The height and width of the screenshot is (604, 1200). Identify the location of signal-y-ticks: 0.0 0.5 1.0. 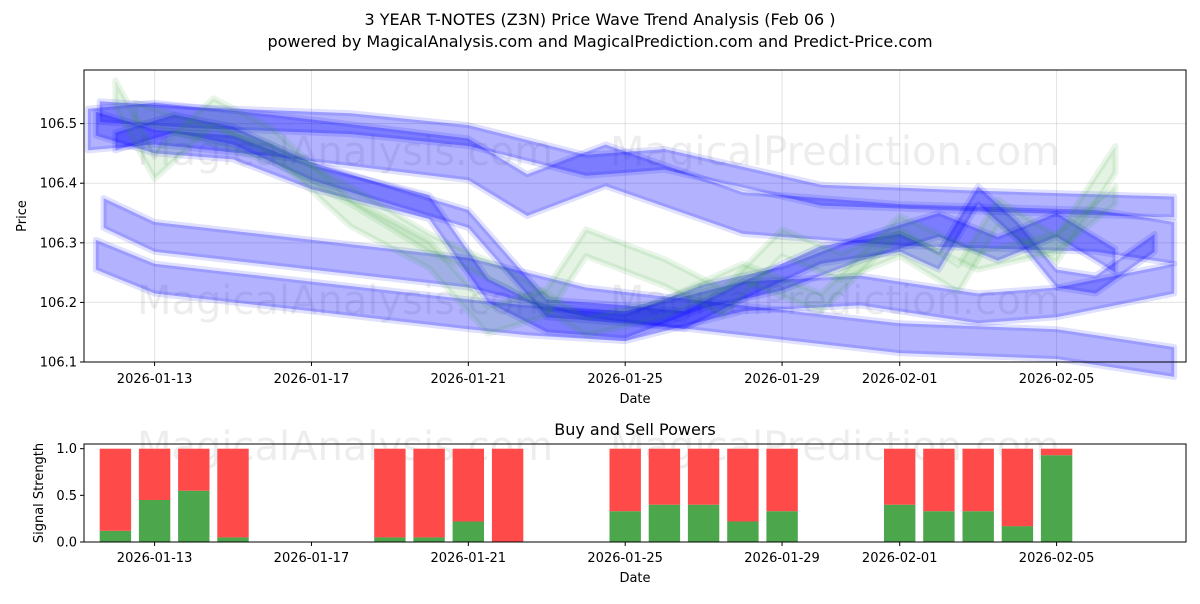
(70, 496).